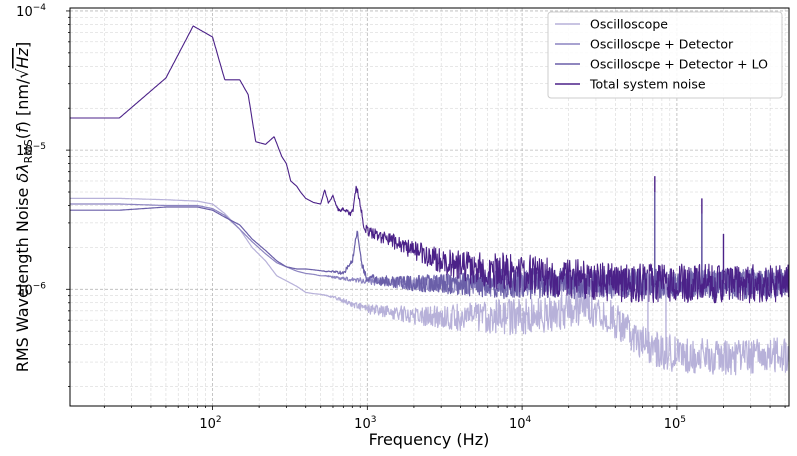  Describe the element at coordinates (429, 439) in the screenshot. I see `x-axis-label: Frequency (Hz)` at that location.